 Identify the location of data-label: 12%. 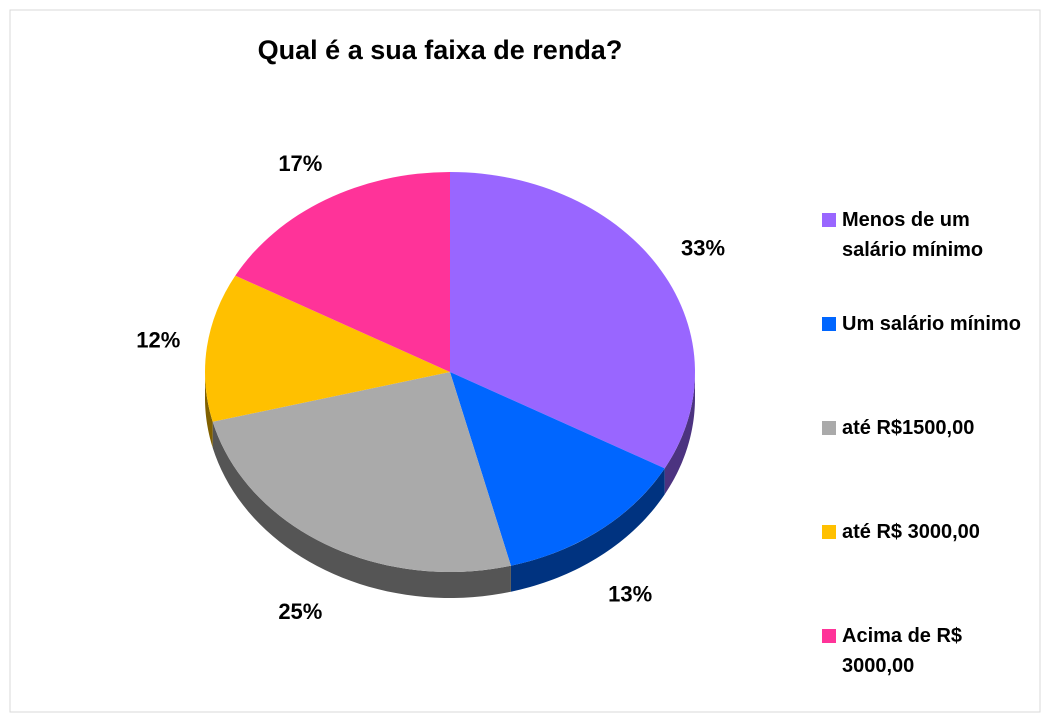
(158, 340).